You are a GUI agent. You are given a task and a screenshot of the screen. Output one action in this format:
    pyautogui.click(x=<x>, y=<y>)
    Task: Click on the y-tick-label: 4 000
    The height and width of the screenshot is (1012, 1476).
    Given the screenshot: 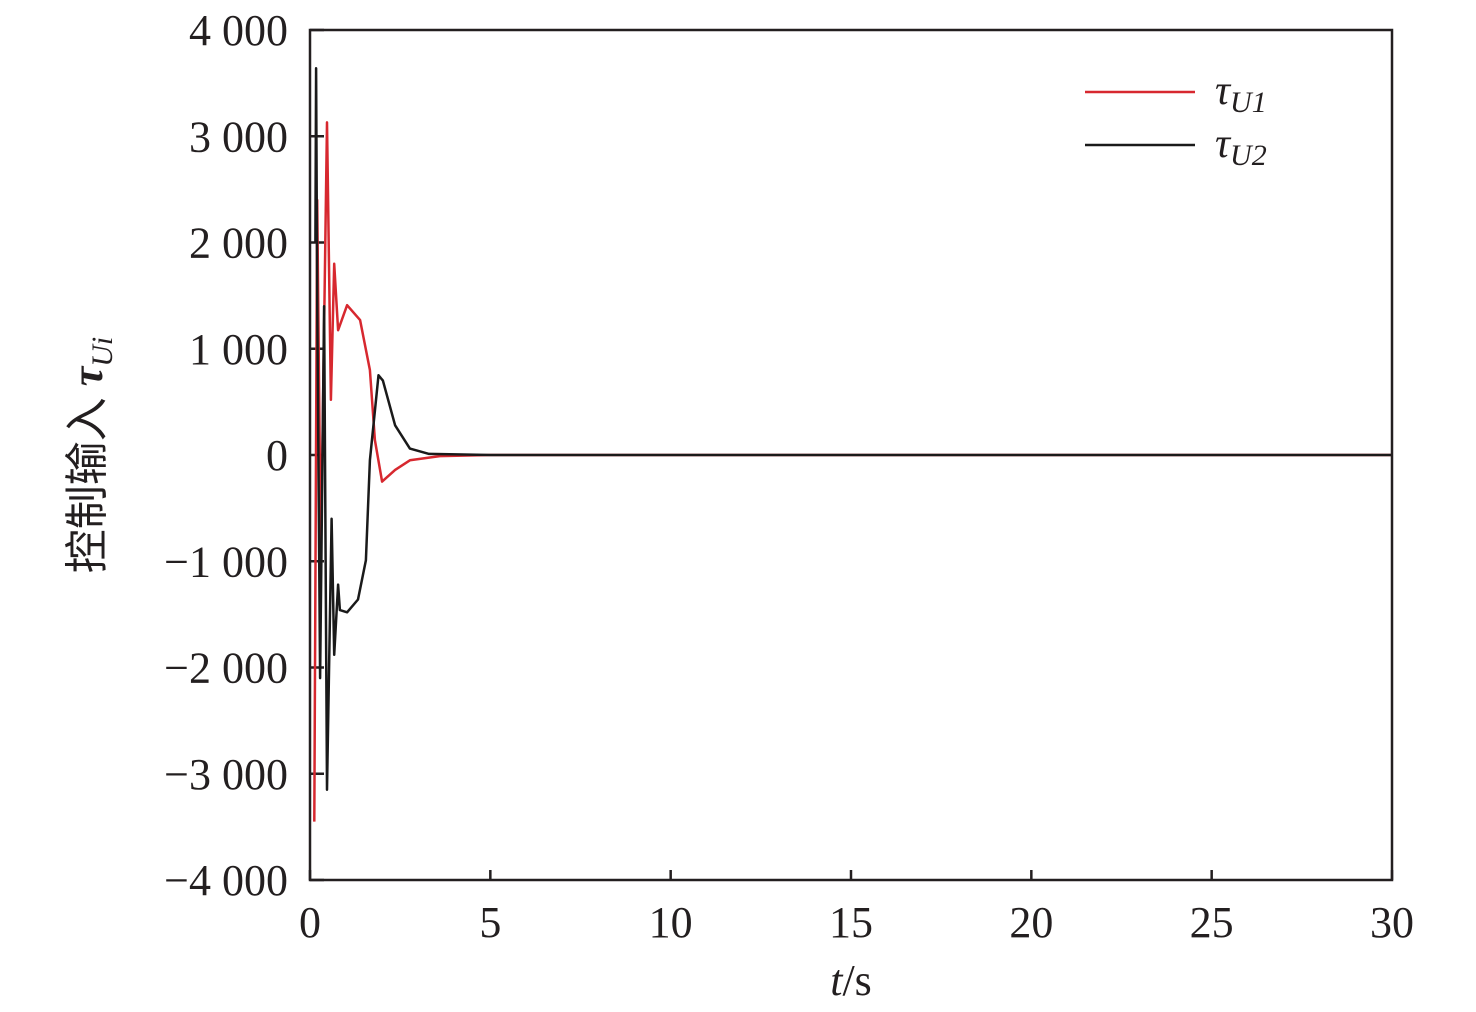 What is the action you would take?
    pyautogui.click(x=238, y=30)
    